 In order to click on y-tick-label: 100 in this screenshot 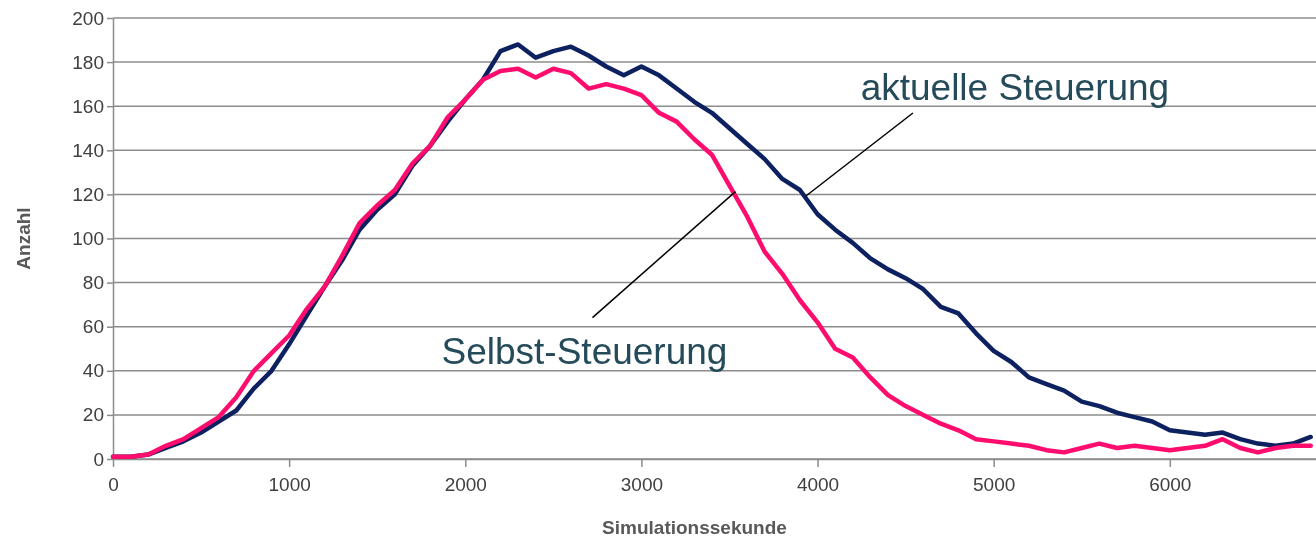, I will do `click(88, 239)`.